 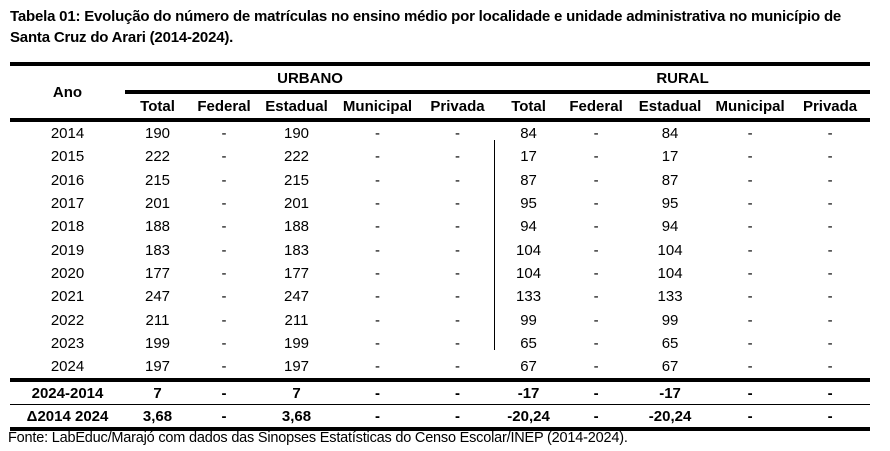 I want to click on table-cell: 67, so click(x=670, y=367).